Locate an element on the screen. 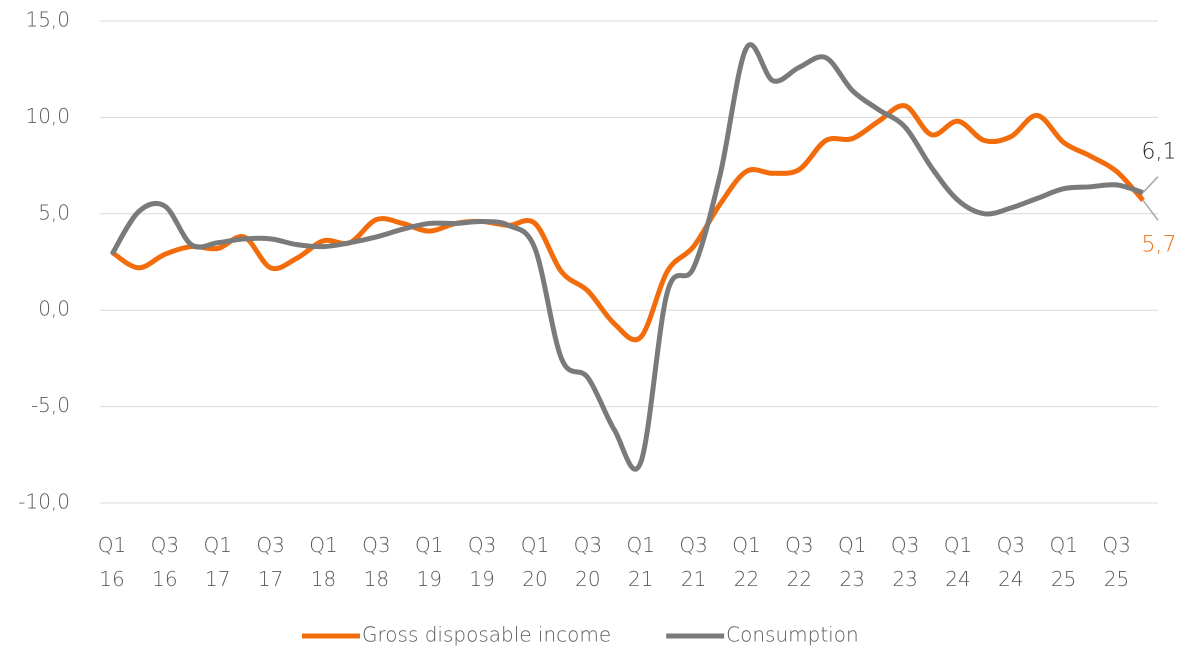  x-tick-label: Q3 20 is located at coordinates (588, 562).